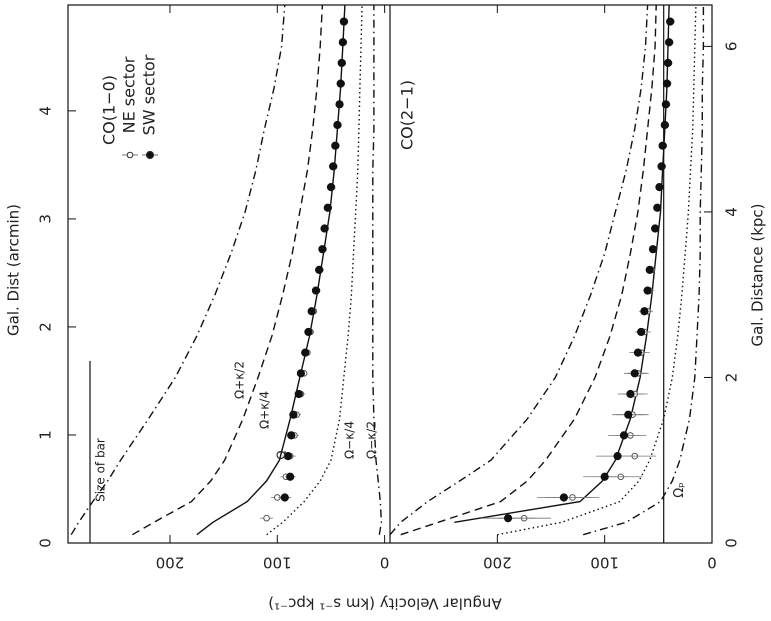 This screenshot has height=621, width=771. Describe the element at coordinates (109, 110) in the screenshot. I see `panel-title: CO(1−0)` at that location.